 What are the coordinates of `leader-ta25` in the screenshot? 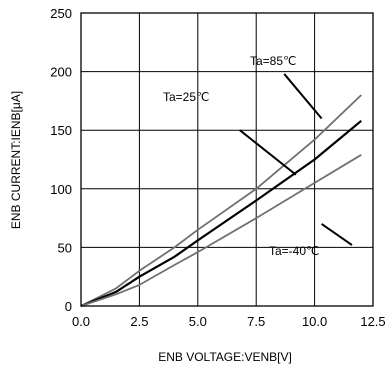 It's located at (268, 152).